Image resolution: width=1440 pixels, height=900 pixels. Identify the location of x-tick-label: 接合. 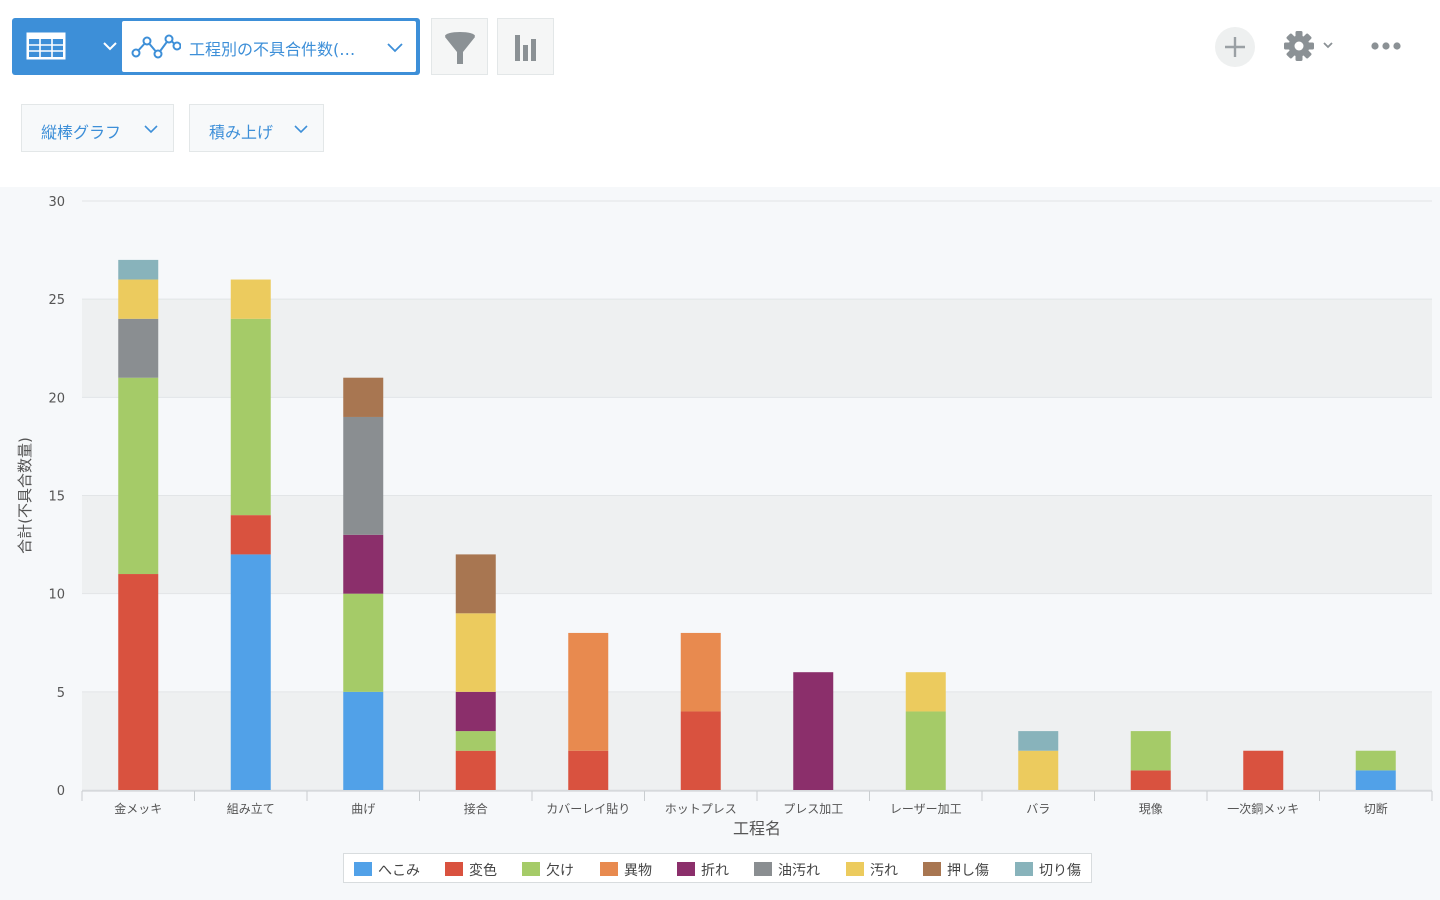
(476, 808).